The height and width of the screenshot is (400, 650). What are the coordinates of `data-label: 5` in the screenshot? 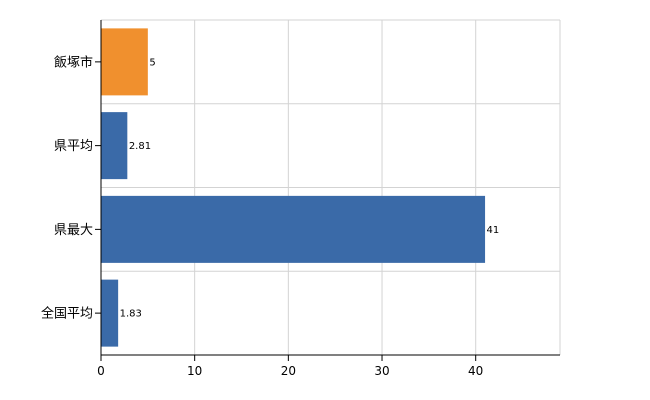 It's located at (152, 62).